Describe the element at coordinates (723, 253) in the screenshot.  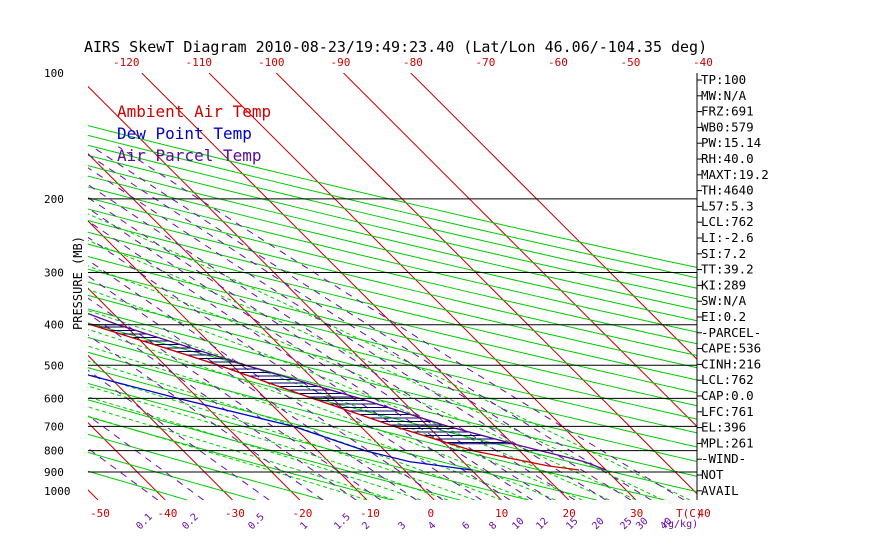
I see `stability-index-item: SI:7.2` at that location.